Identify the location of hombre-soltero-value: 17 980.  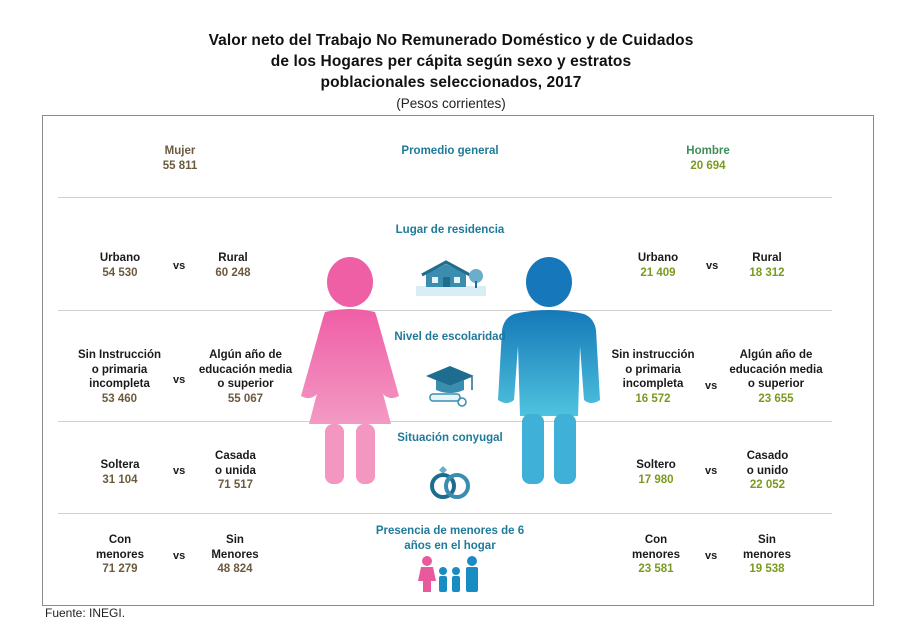
(656, 479).